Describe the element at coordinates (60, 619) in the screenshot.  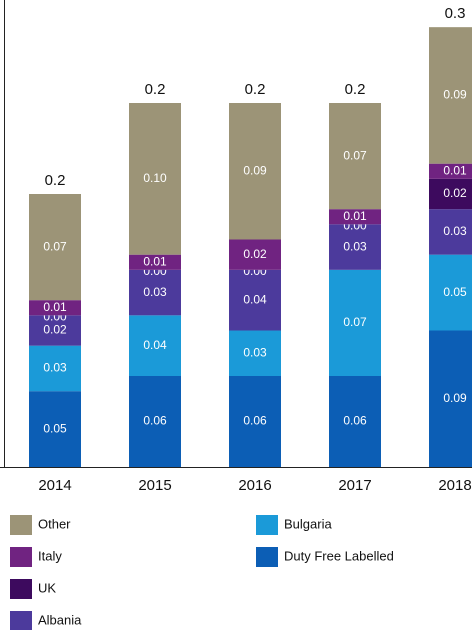
I see `legend-label: Albania` at that location.